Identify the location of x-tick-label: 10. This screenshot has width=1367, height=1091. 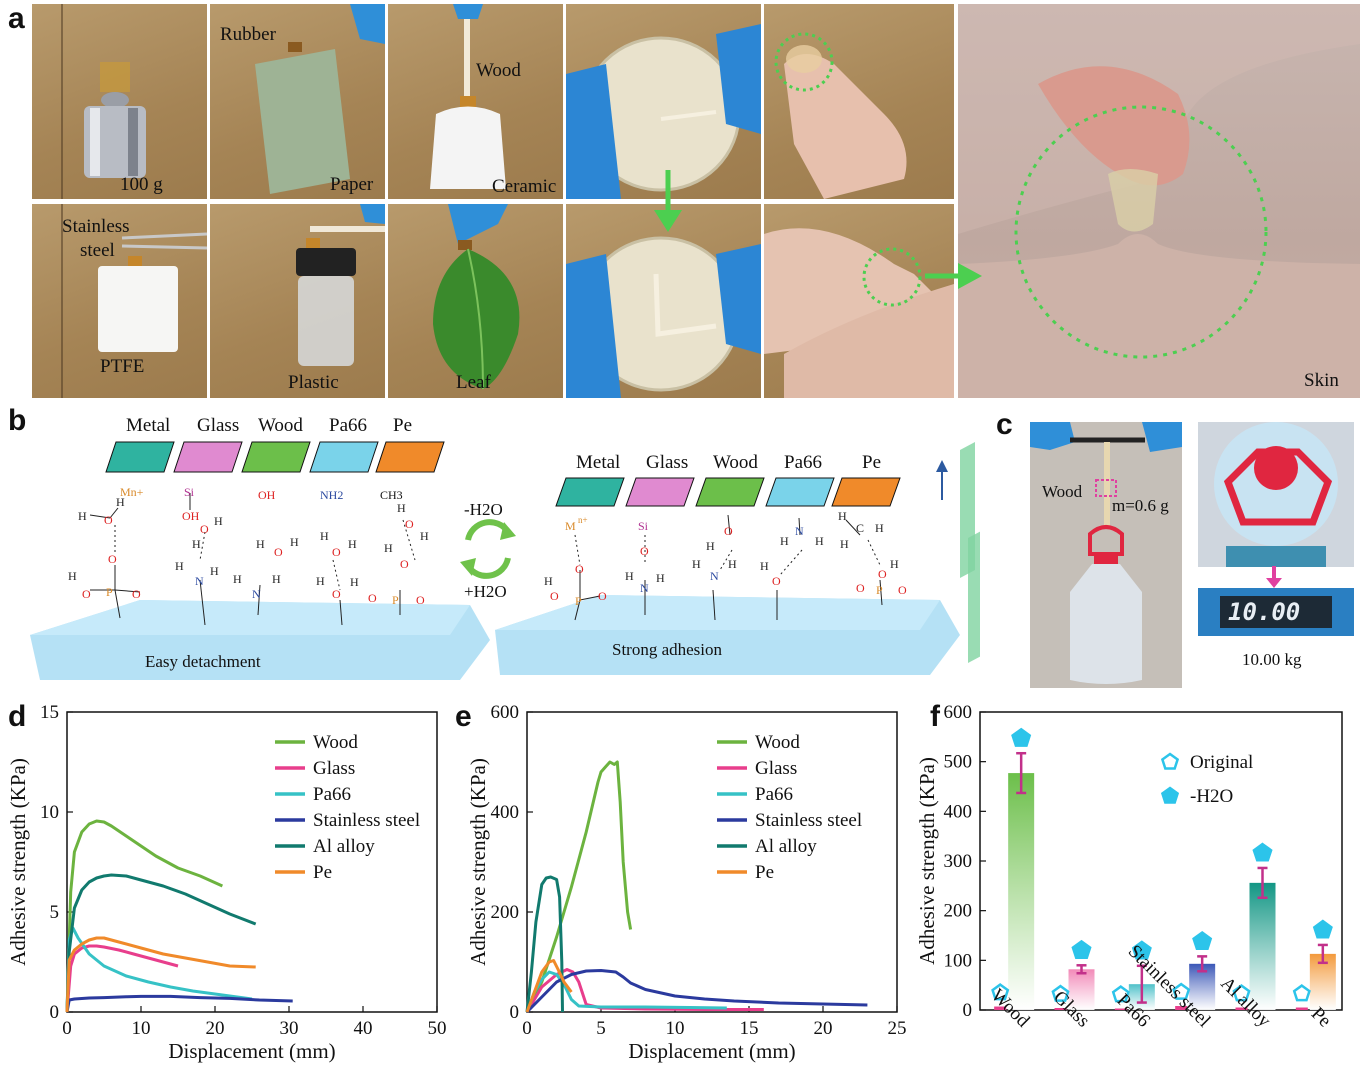
(141, 1028).